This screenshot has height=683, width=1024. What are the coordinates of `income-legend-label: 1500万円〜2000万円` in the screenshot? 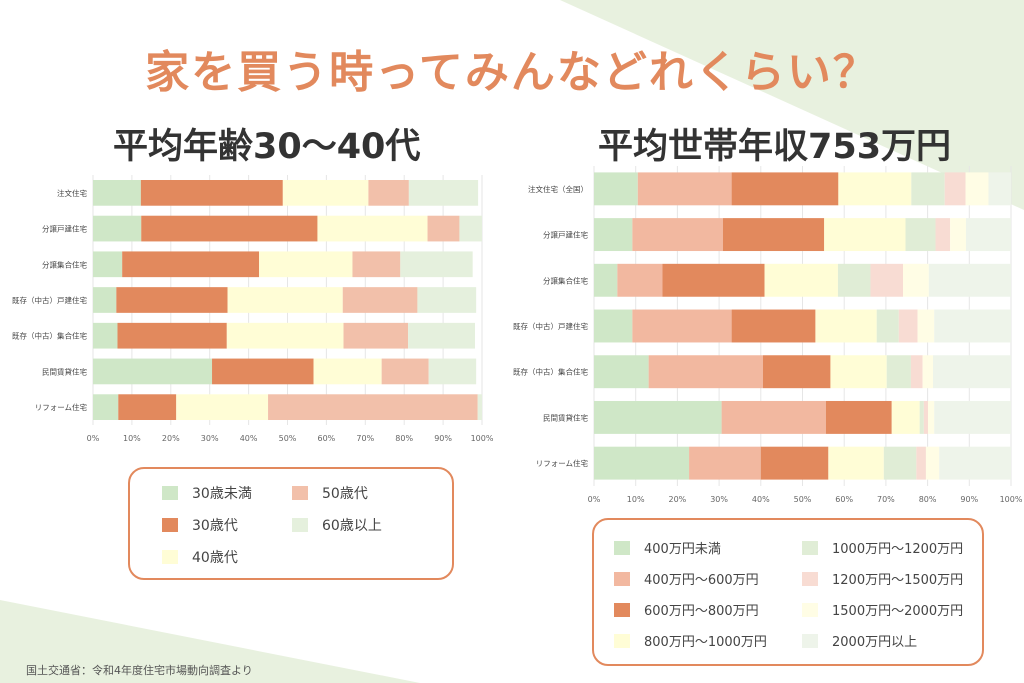 It's located at (898, 611).